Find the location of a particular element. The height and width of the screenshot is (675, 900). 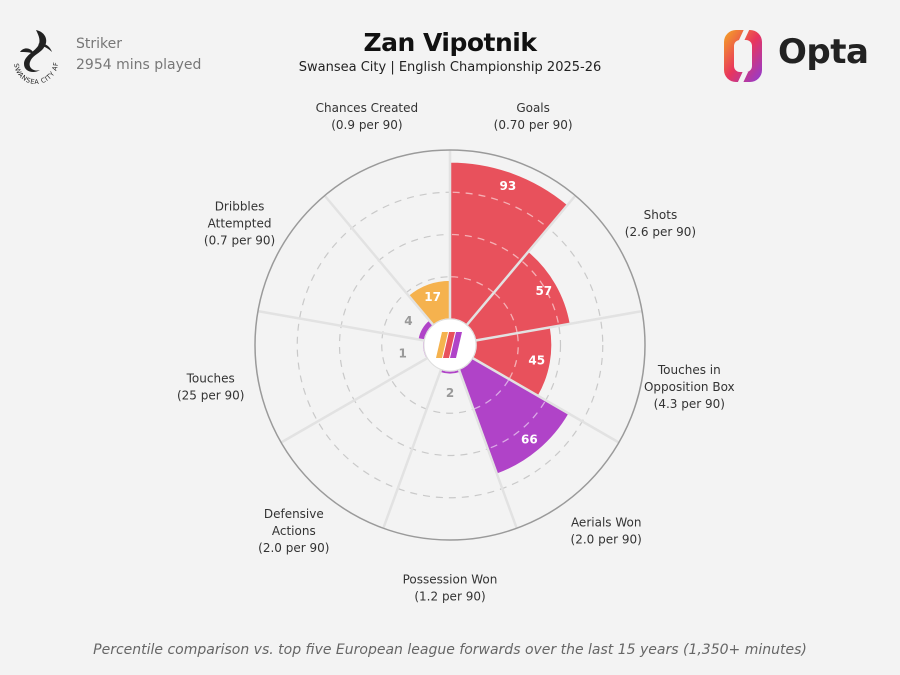

player-position: Striker is located at coordinates (99, 44).